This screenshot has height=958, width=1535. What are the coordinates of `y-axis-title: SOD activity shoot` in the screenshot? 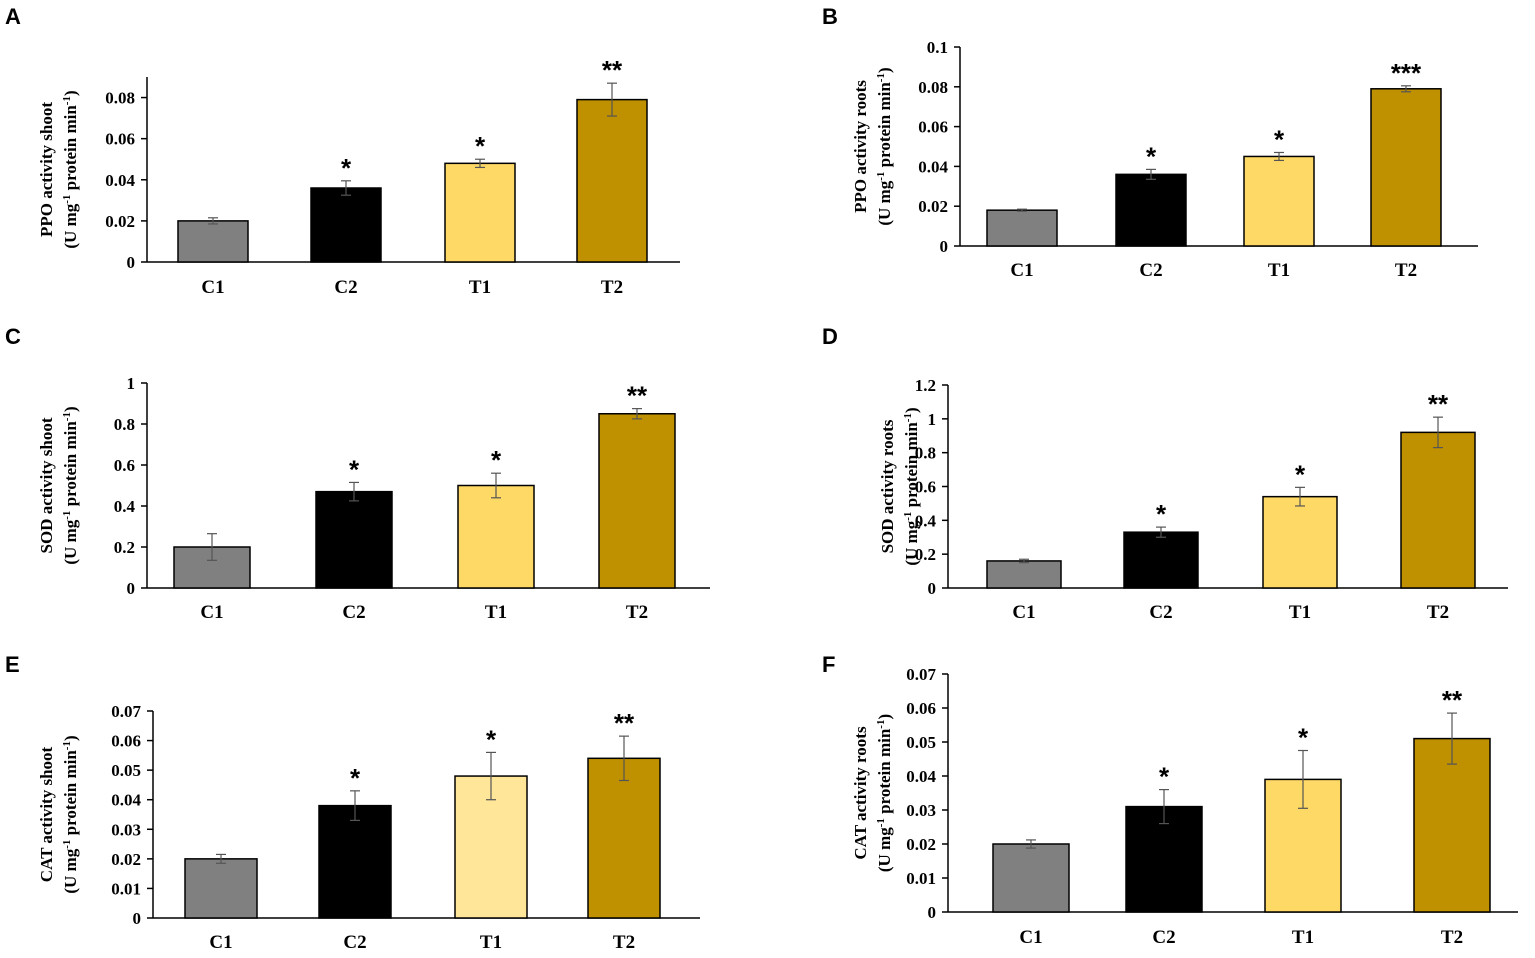 It's located at (46, 485).